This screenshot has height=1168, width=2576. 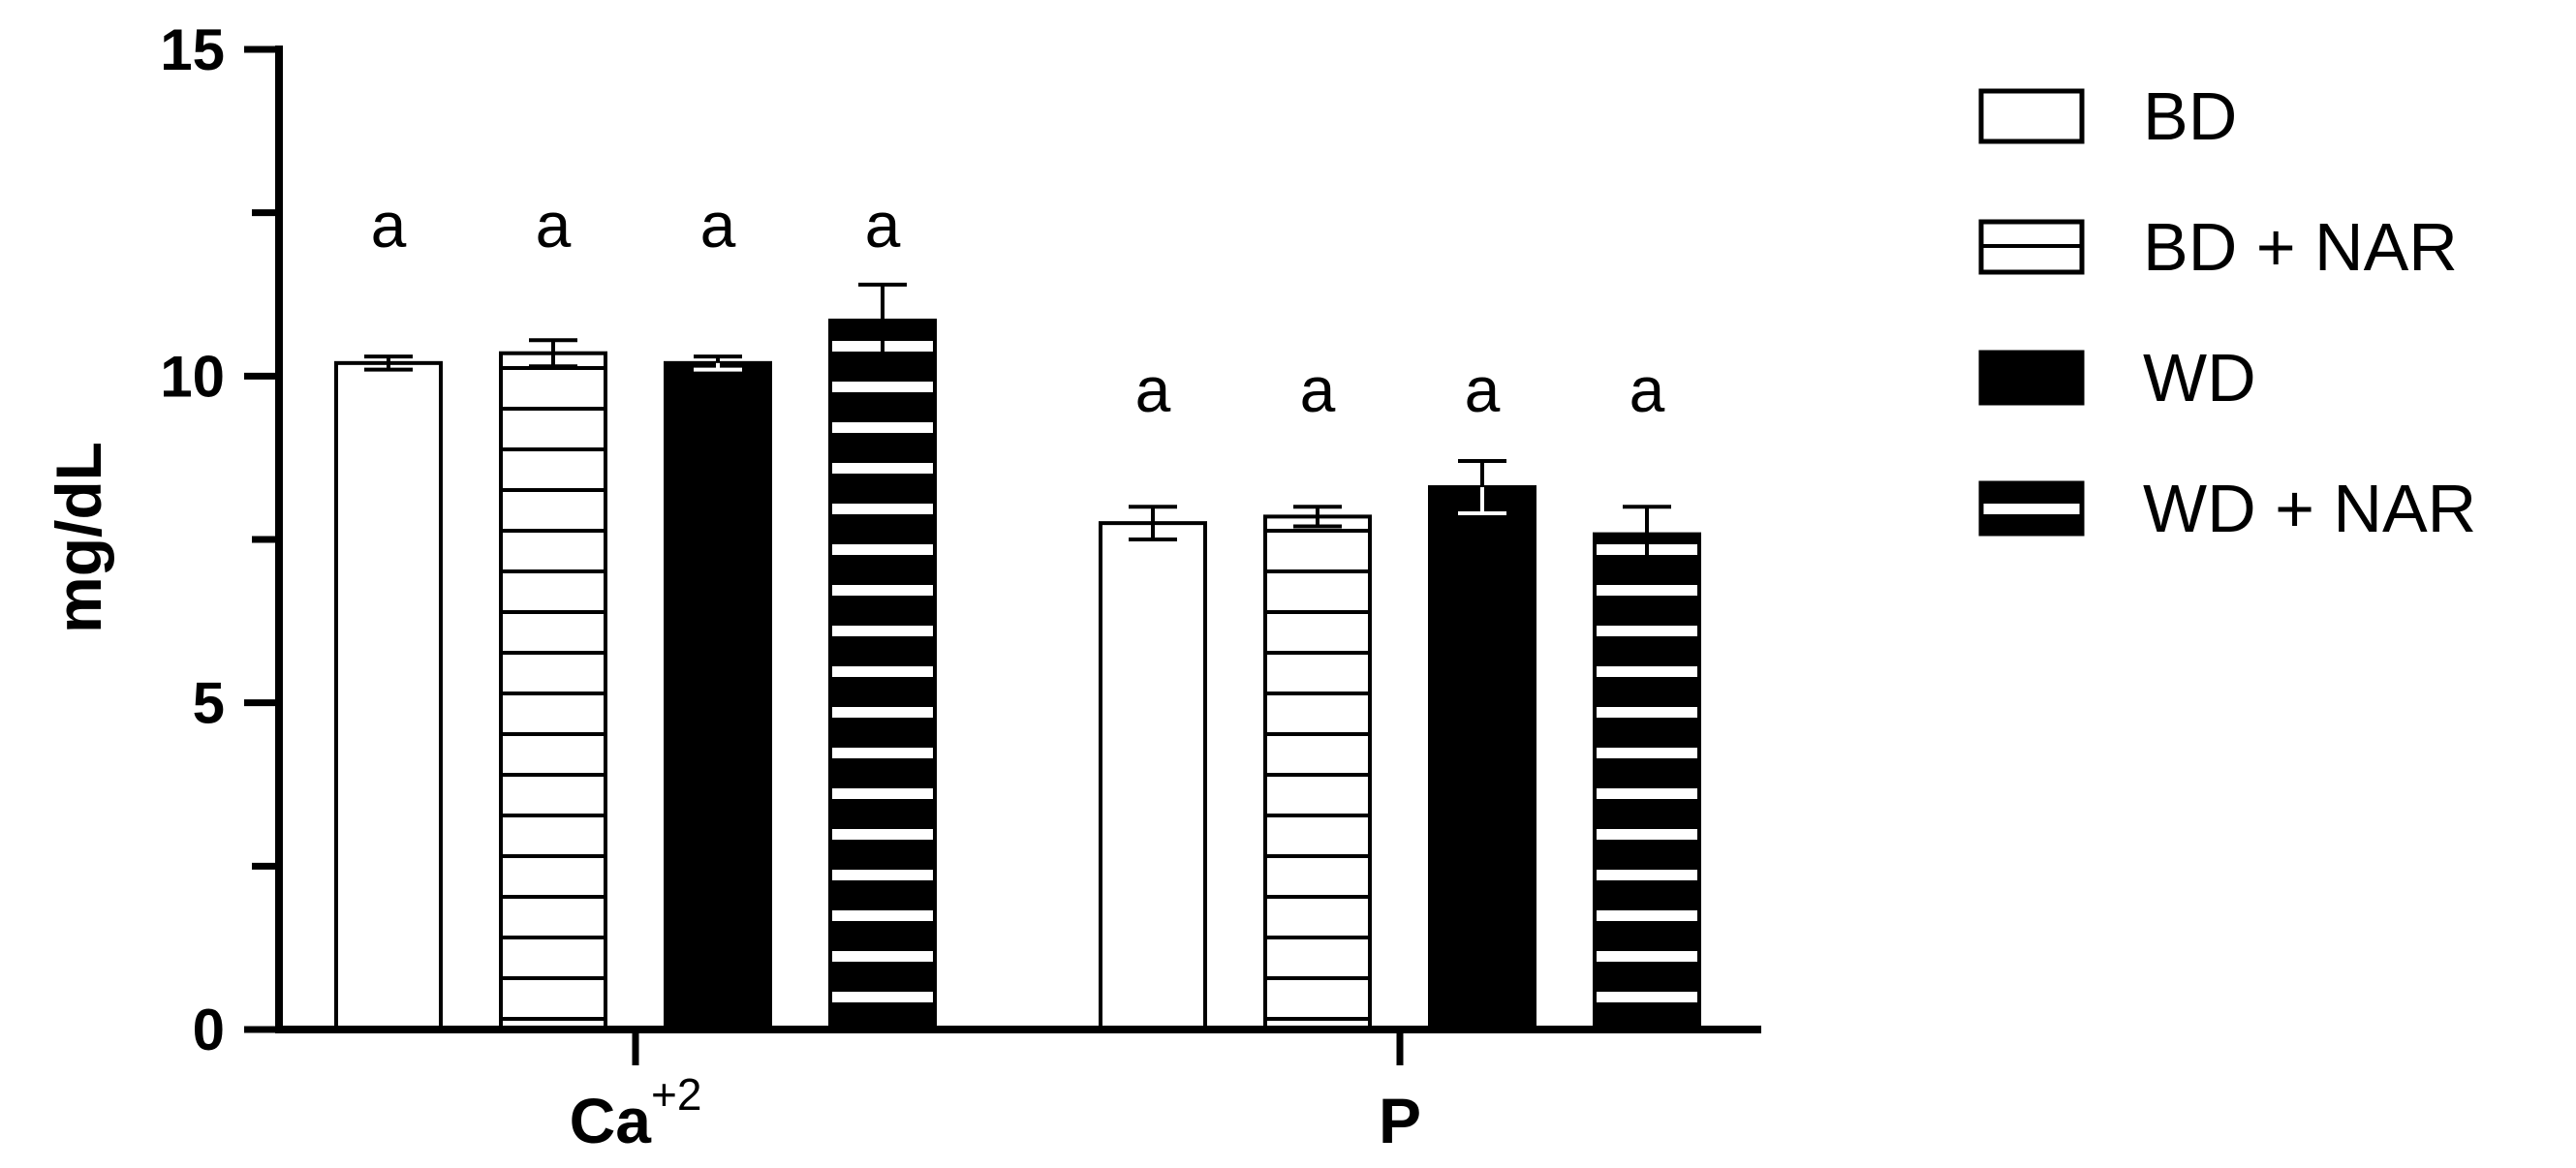 I want to click on error-bars-group, so click(x=1017, y=423).